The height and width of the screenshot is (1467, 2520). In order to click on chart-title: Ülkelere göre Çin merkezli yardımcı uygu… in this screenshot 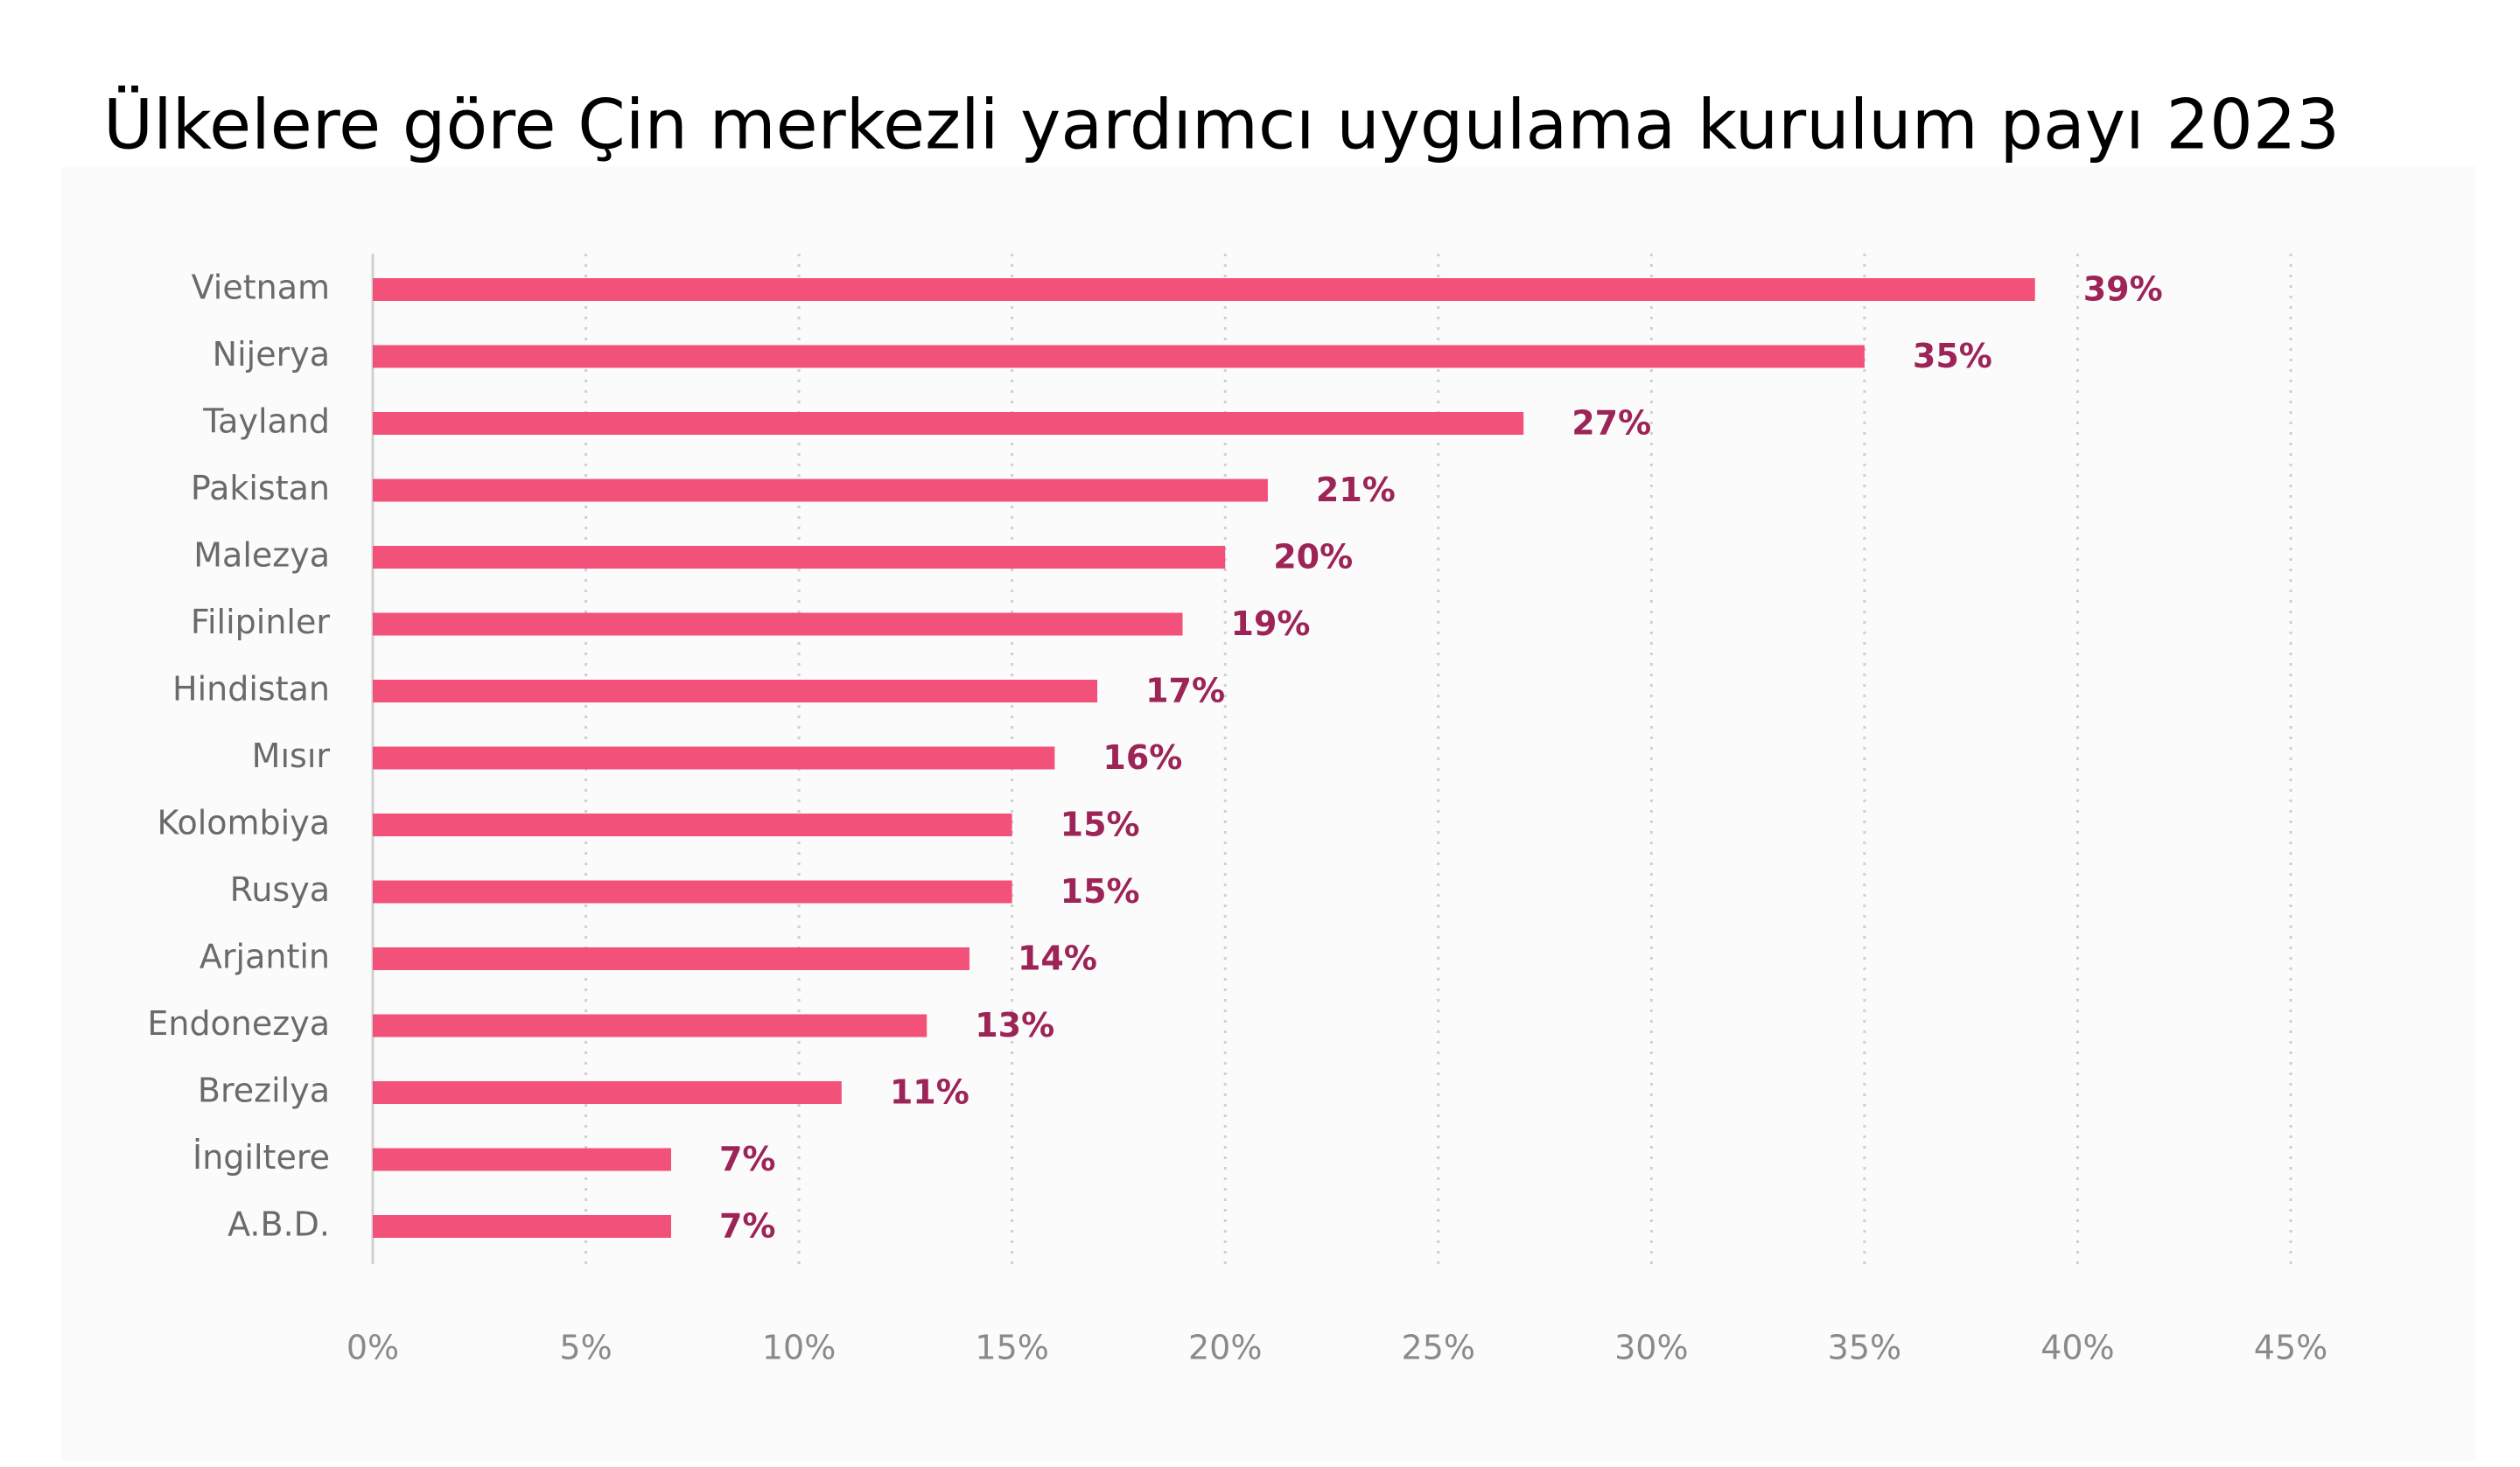, I will do `click(1221, 124)`.